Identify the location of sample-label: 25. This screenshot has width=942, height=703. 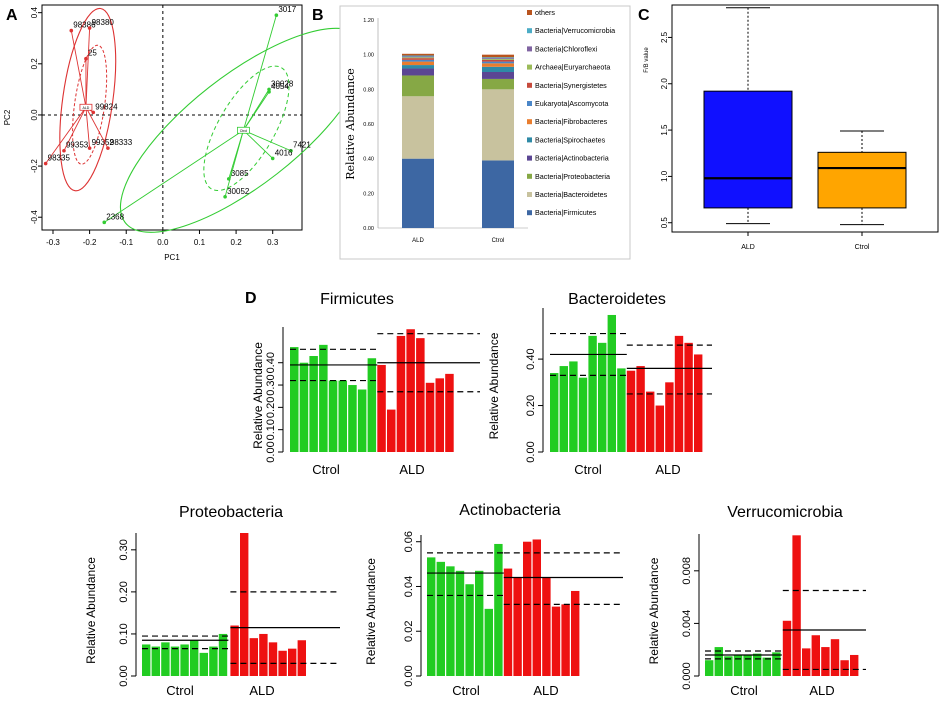
(92, 53).